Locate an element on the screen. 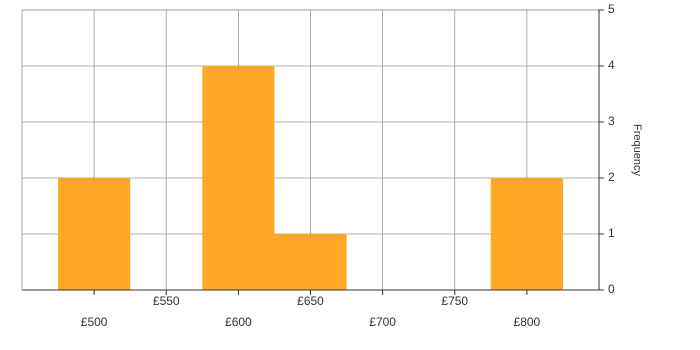  x-tick-label: £650 is located at coordinates (310, 301).